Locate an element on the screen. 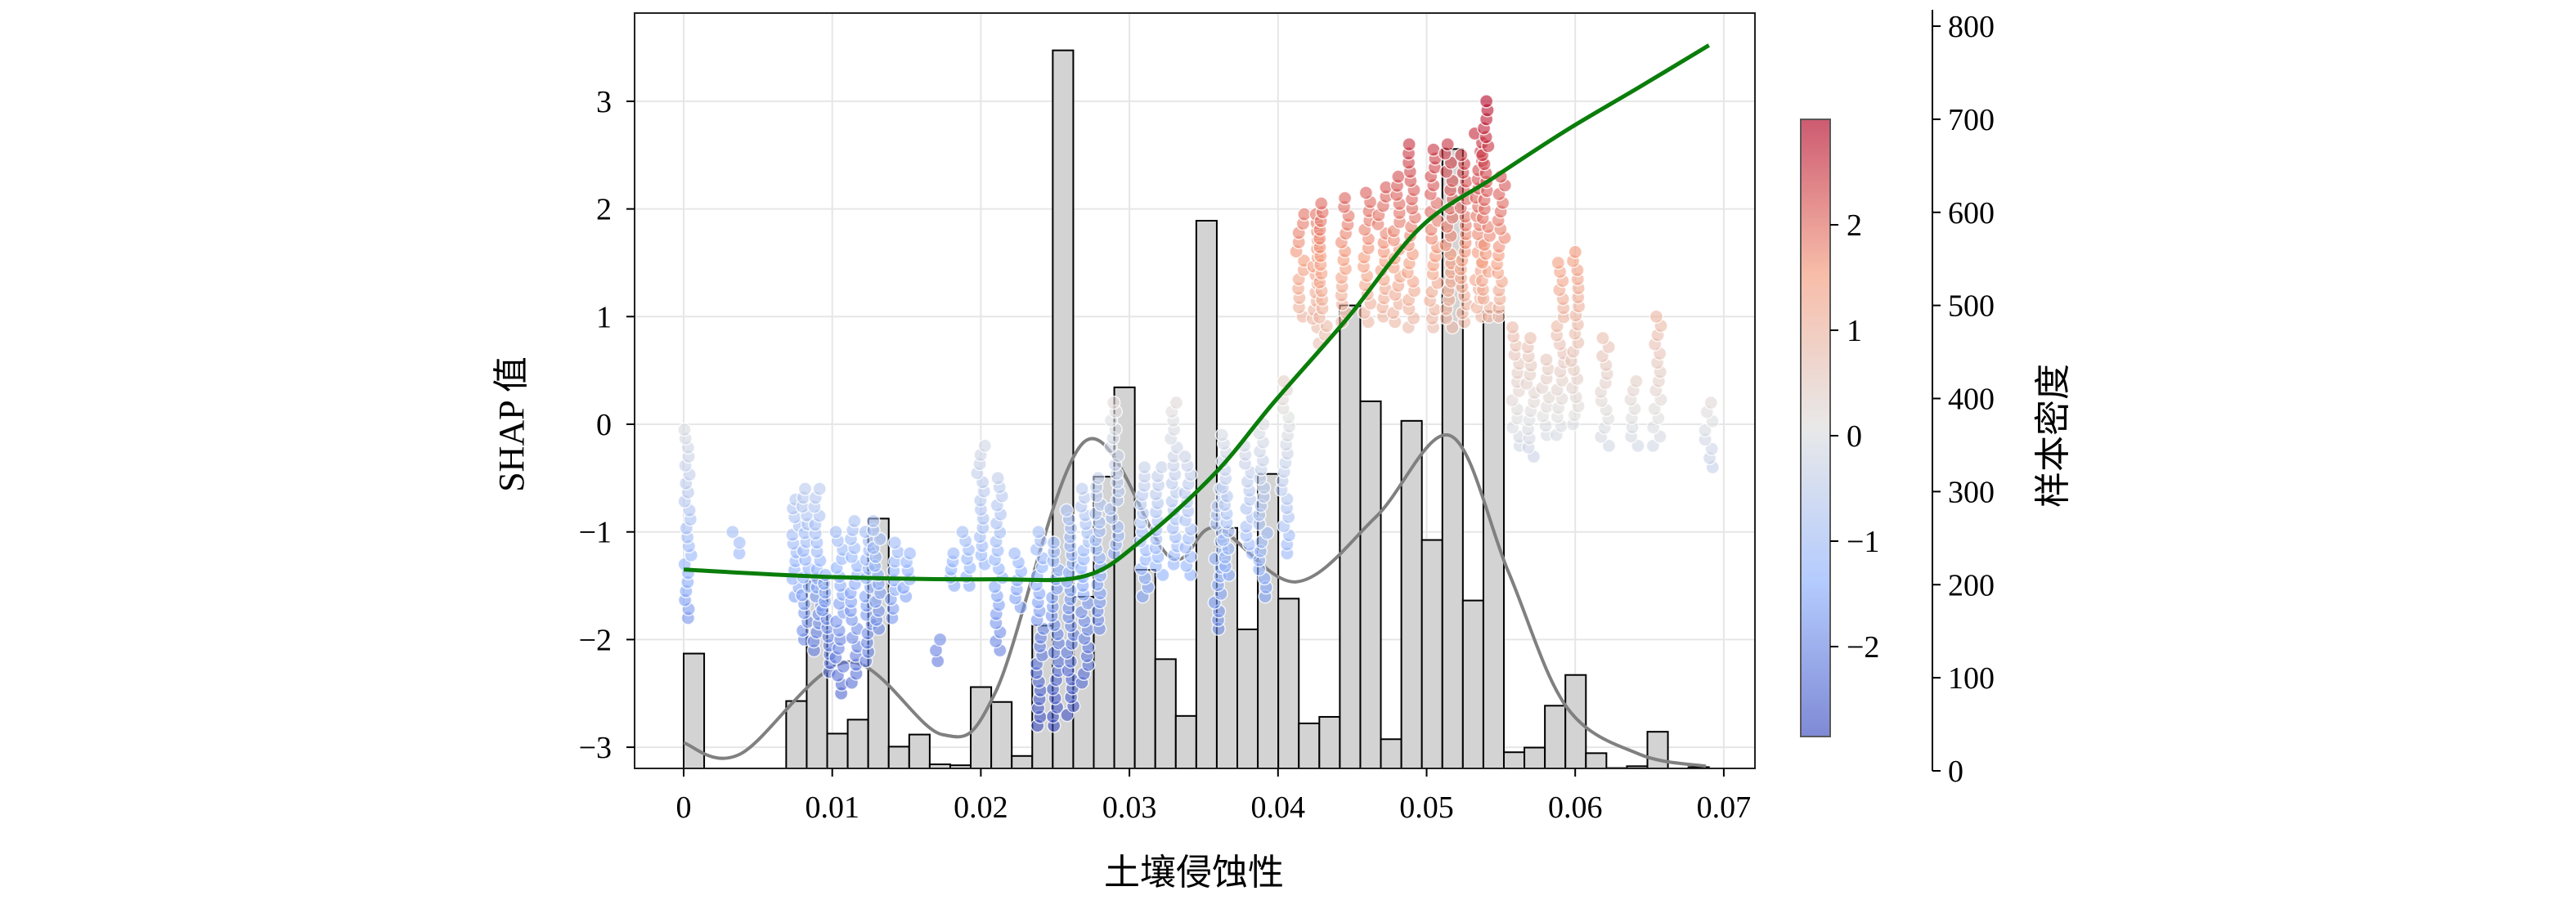 This screenshot has width=2576, height=909. y-tick-label: −2 is located at coordinates (596, 640).